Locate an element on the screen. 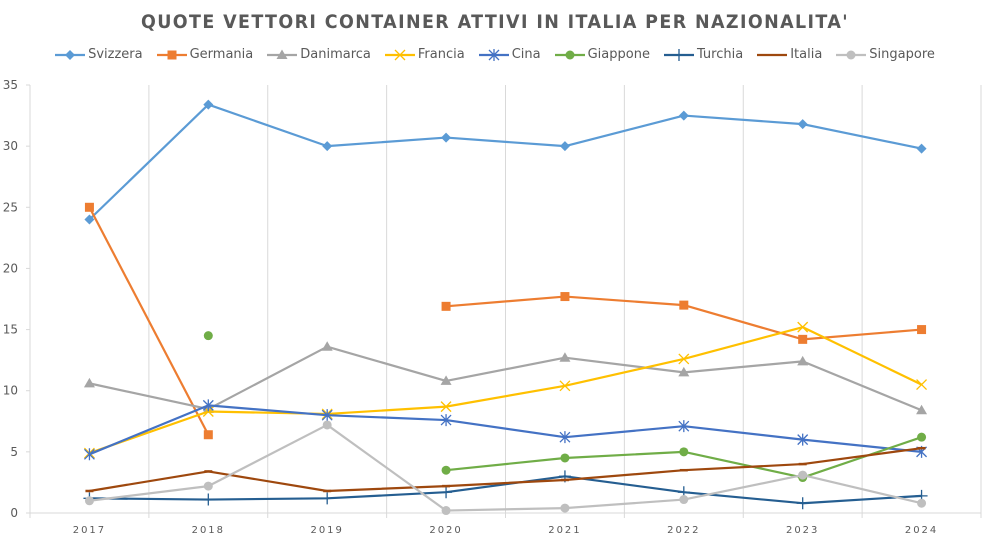 This screenshot has height=542, width=990. y-tick-label: 5 is located at coordinates (14, 452).